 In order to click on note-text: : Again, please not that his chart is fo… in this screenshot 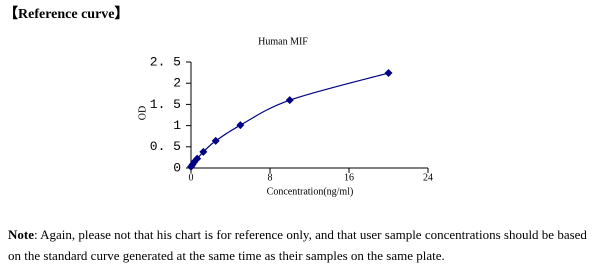, I will do `click(297, 245)`.